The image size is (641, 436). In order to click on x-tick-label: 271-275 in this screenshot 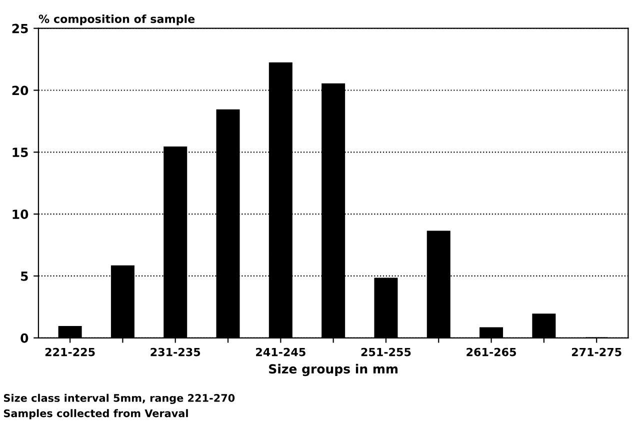, I will do `click(597, 352)`.